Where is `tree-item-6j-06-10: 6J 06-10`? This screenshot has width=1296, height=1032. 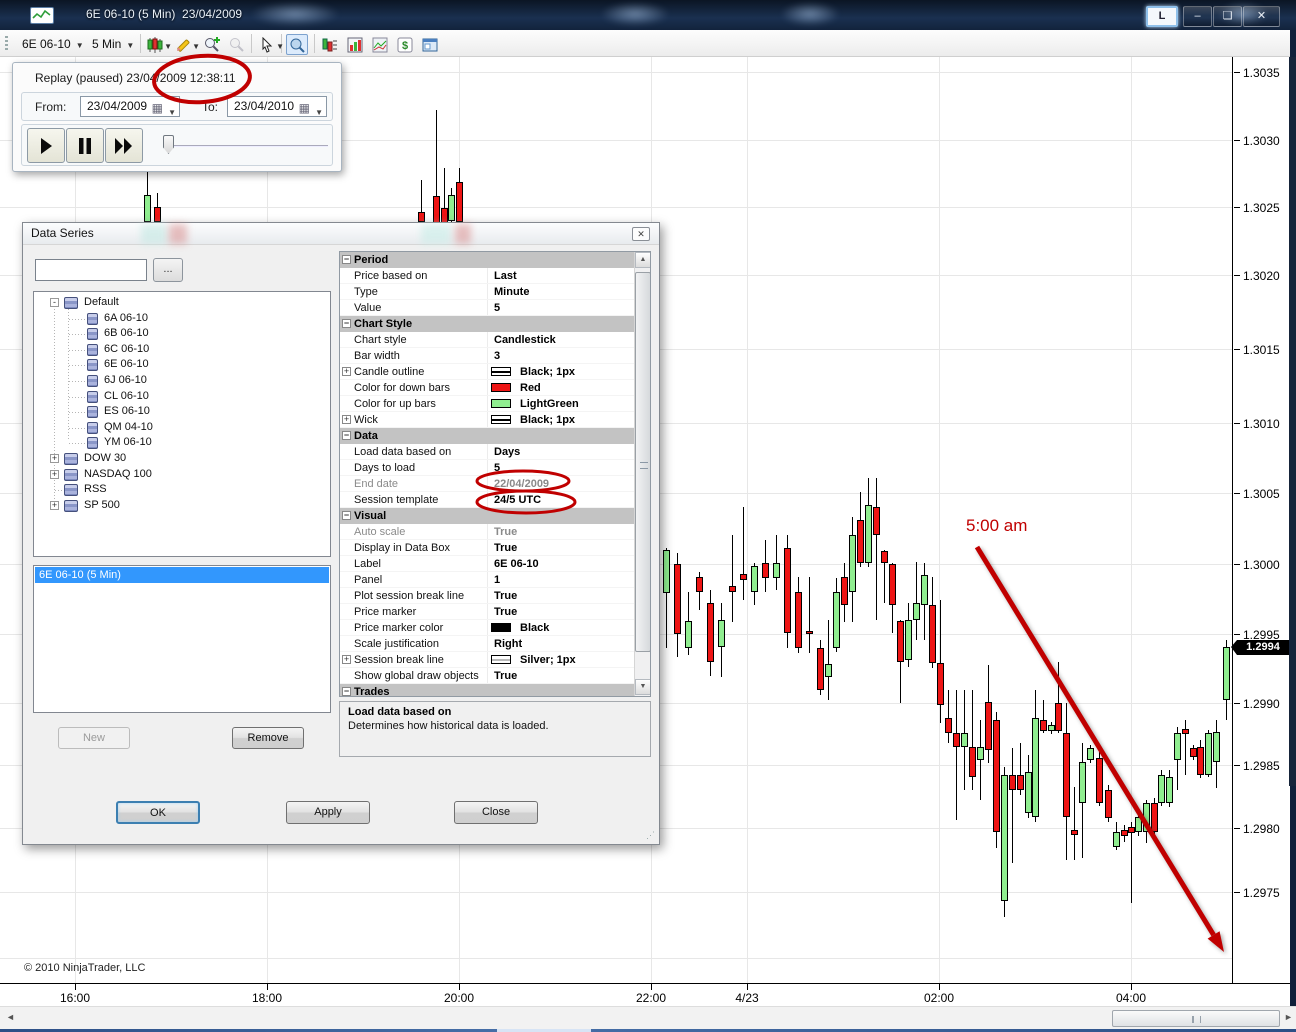 tree-item-6j-06-10: 6J 06-10 is located at coordinates (182, 381).